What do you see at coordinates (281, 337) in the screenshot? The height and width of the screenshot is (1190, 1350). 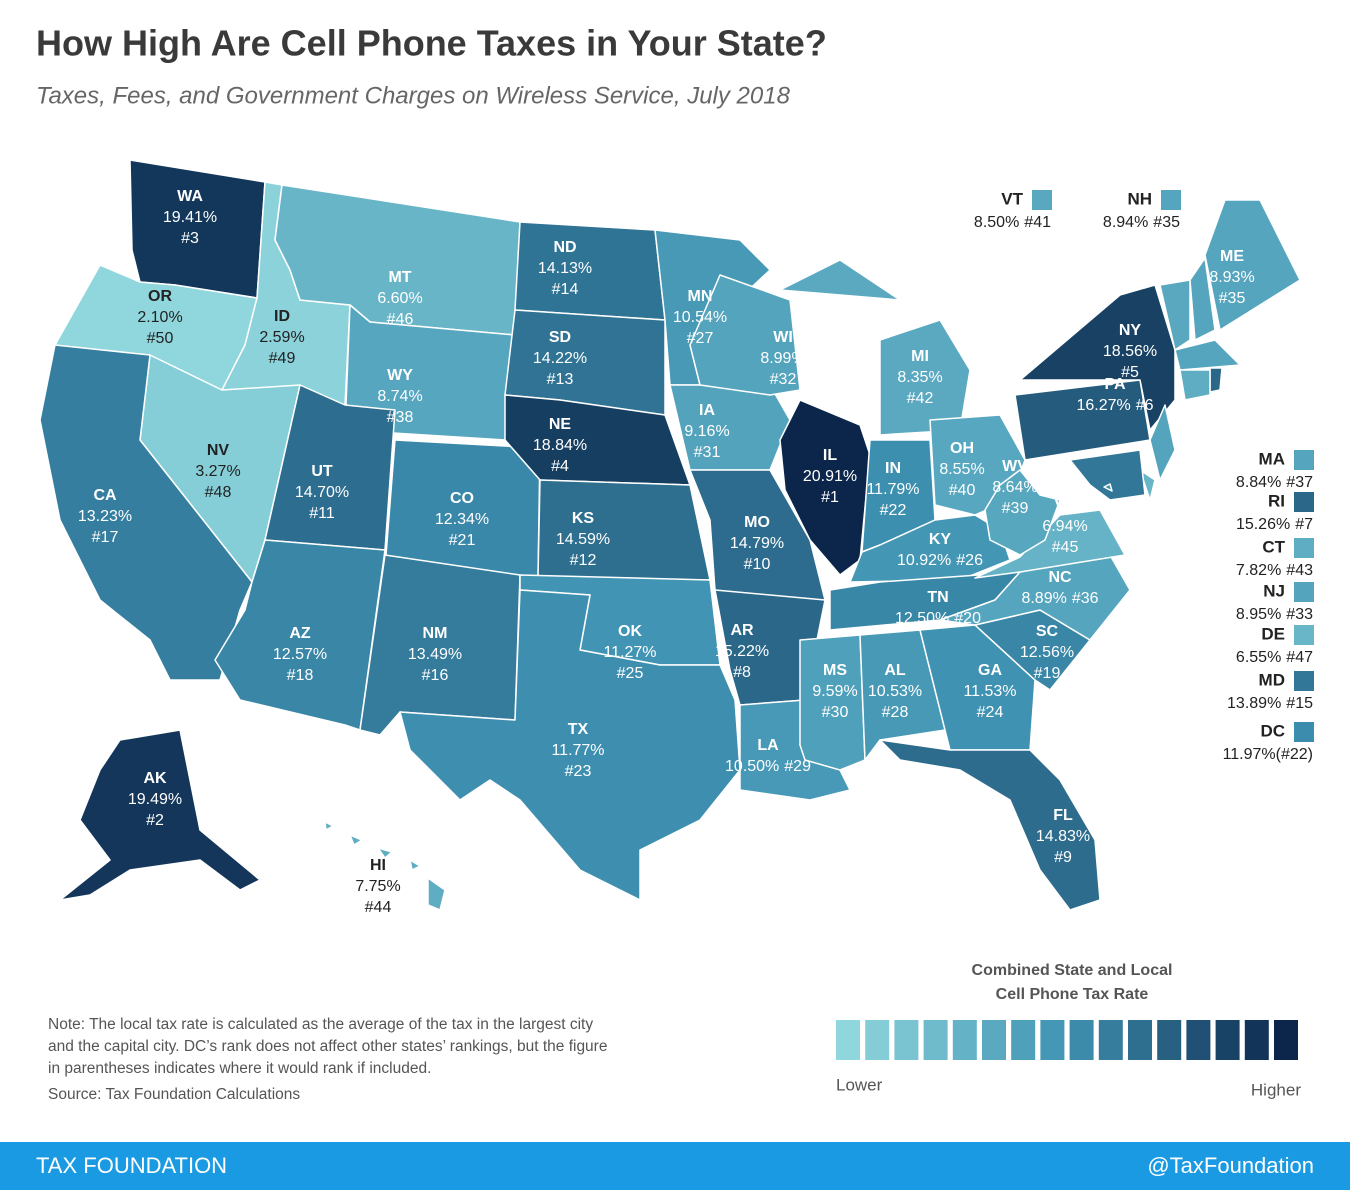 I see `state-value: 2.59%` at bounding box center [281, 337].